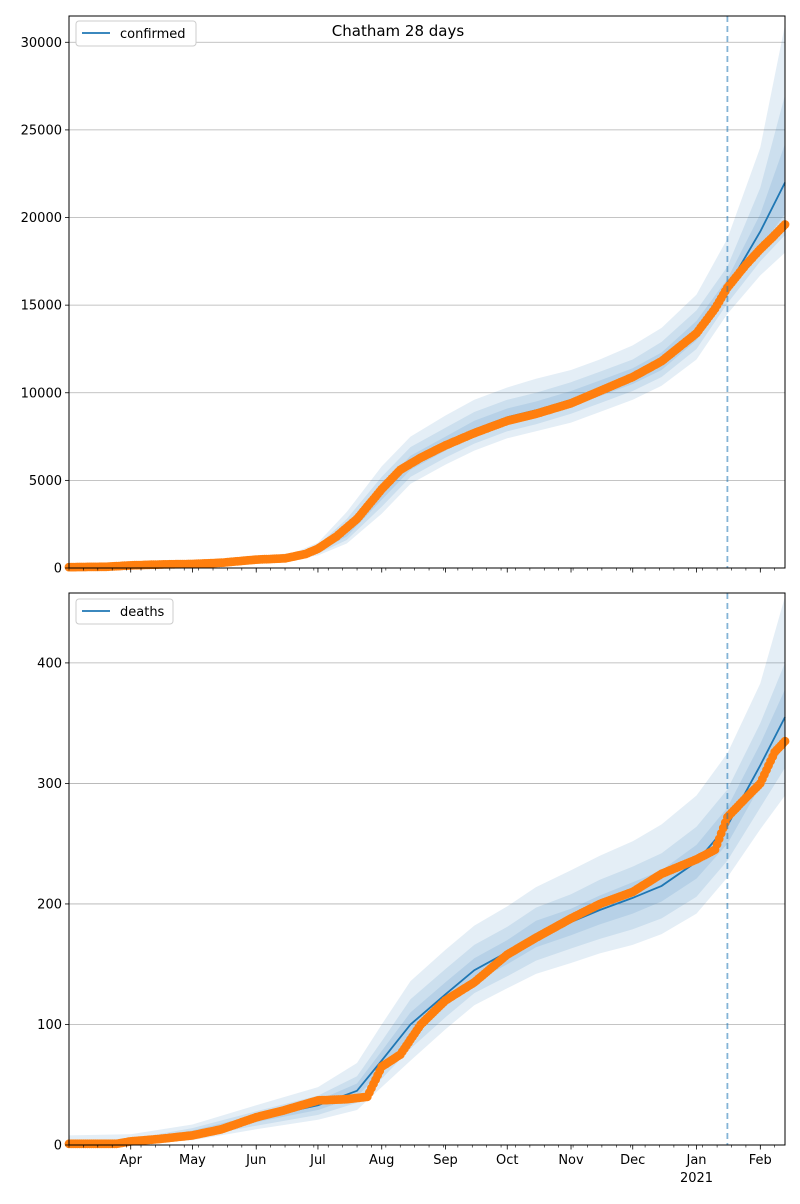 The image size is (800, 1204). I want to click on deaths-y-ticks: 0 100 200 300 400, so click(53, 905).